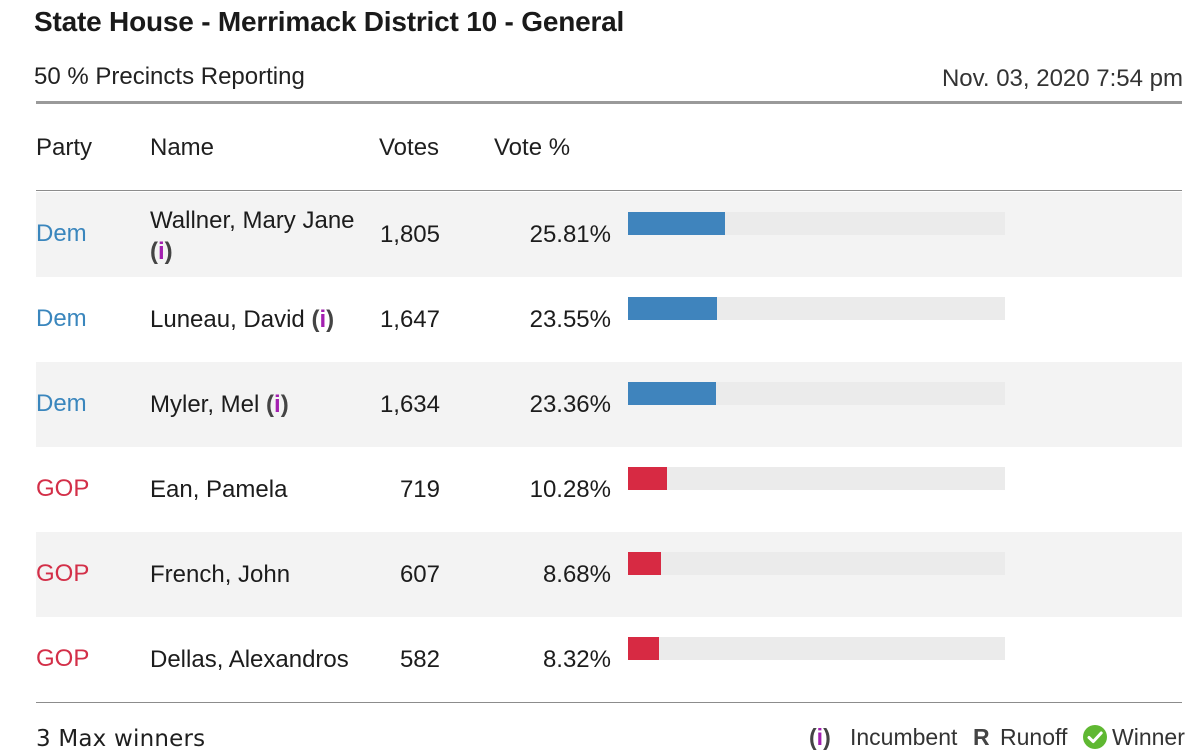  Describe the element at coordinates (419, 659) in the screenshot. I see `vote-count: 582` at that location.